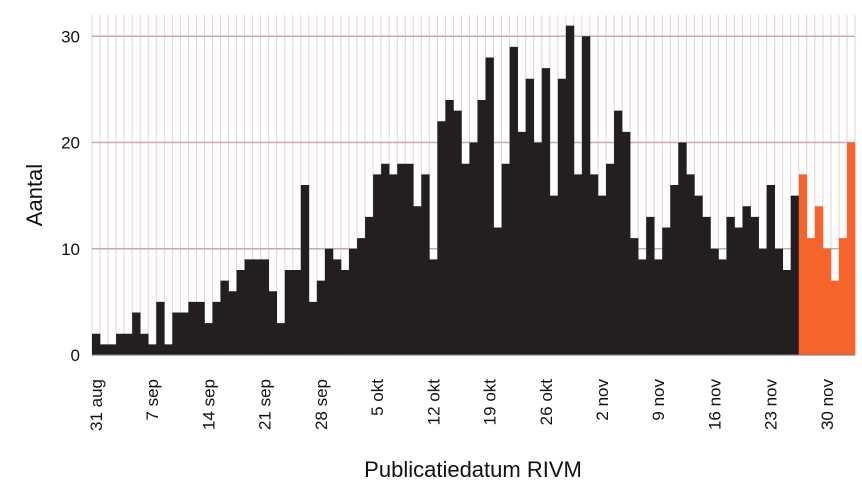  Describe the element at coordinates (34, 195) in the screenshot. I see `y-axis-label: Aantal` at that location.